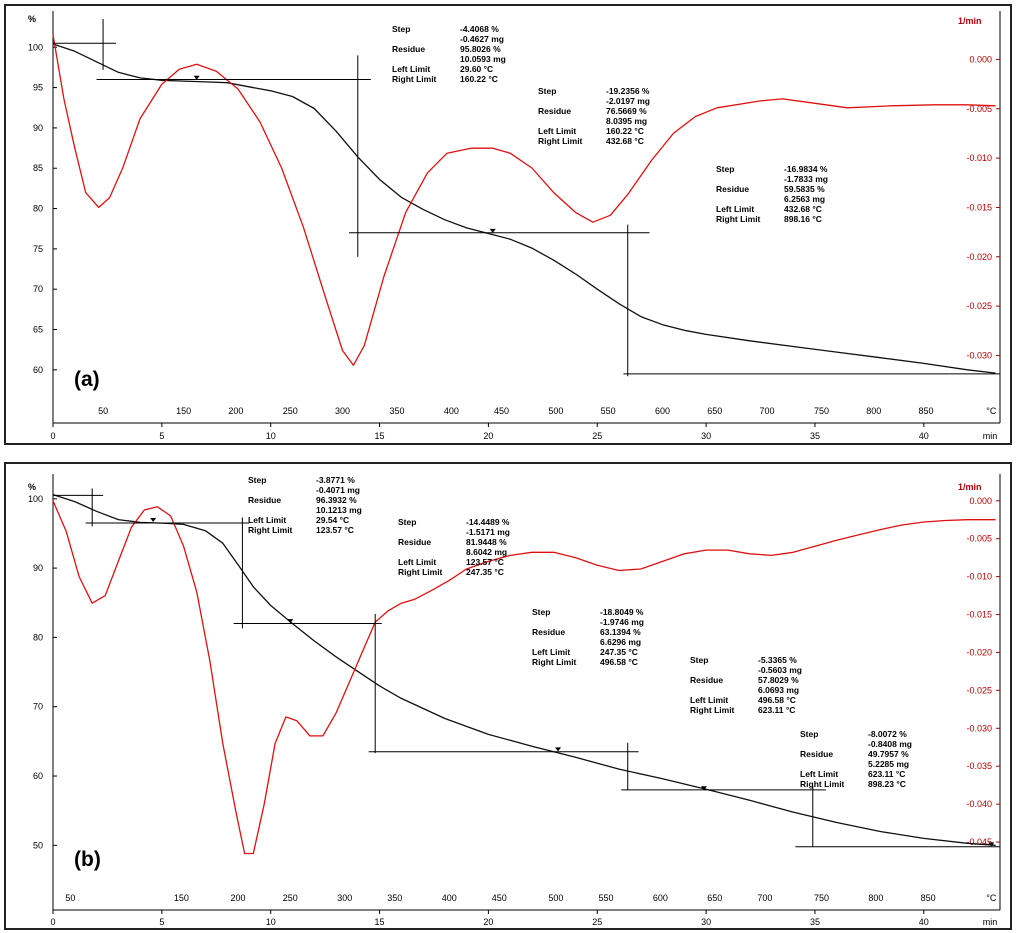  What do you see at coordinates (924, 922) in the screenshot?
I see `panel-b-x-tick-label: 40` at bounding box center [924, 922].